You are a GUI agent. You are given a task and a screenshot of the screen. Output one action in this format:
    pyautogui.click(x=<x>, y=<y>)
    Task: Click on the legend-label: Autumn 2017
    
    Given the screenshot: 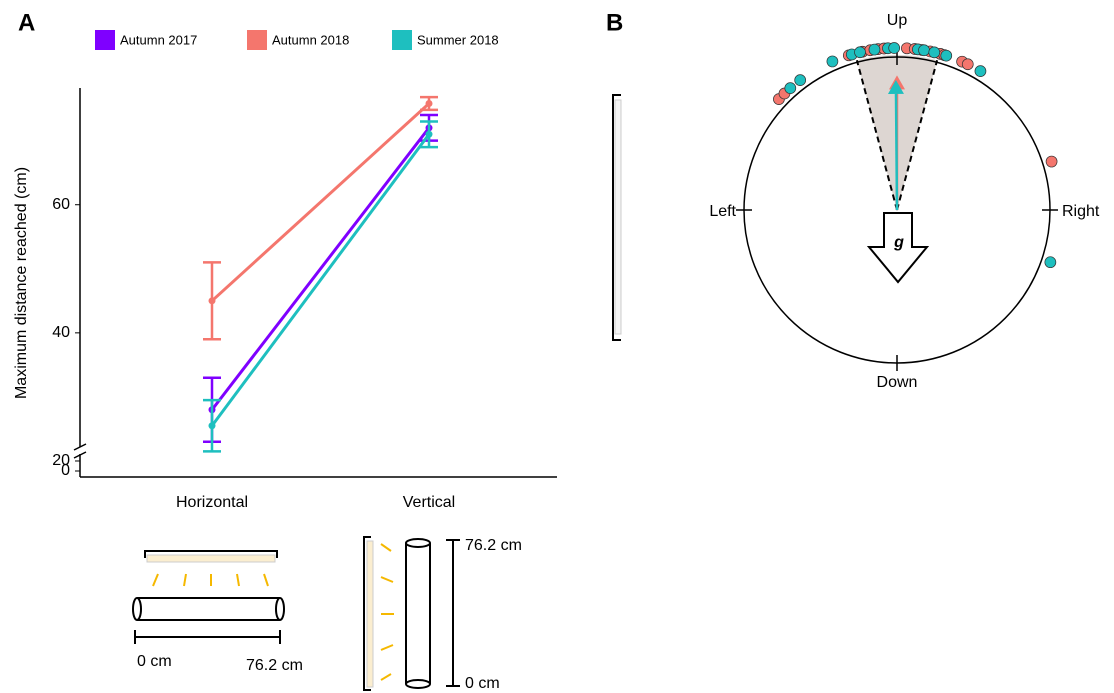 What is the action you would take?
    pyautogui.click(x=158, y=39)
    